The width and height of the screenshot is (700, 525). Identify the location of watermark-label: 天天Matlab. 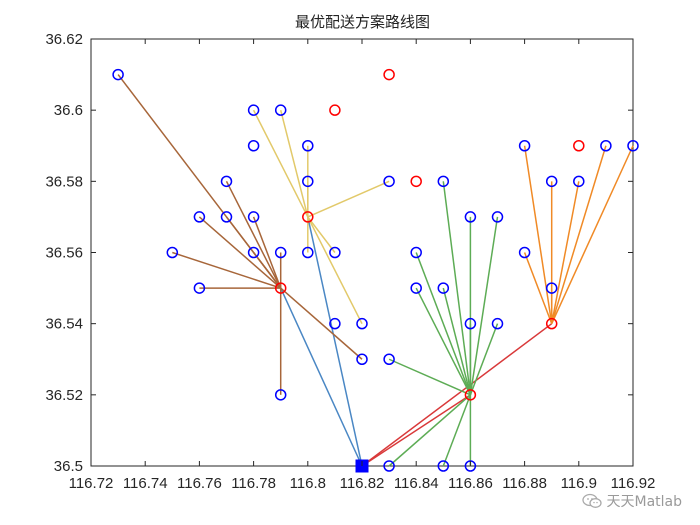
(644, 502).